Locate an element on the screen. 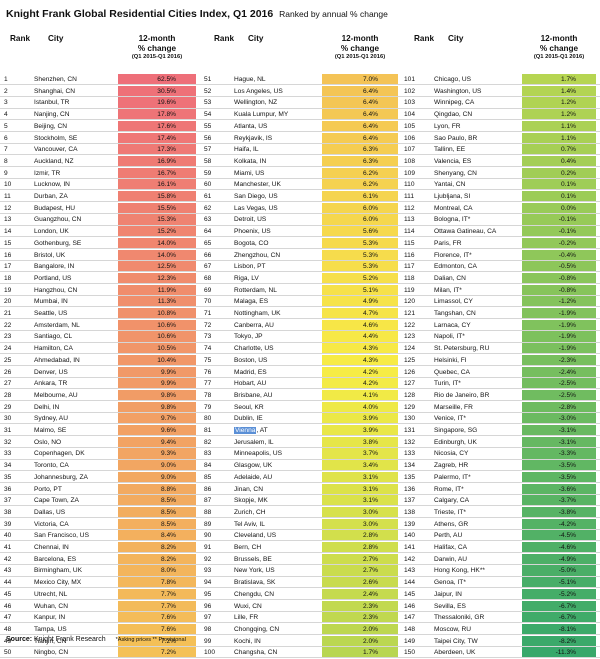 Image resolution: width=600 pixels, height=659 pixels. rank-cell: 24 is located at coordinates (8, 349).